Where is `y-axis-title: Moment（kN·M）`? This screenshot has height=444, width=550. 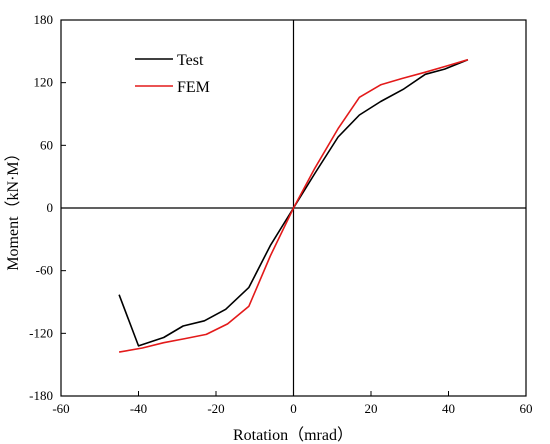
y-axis-title: Moment（kN·M） is located at coordinates (13, 207).